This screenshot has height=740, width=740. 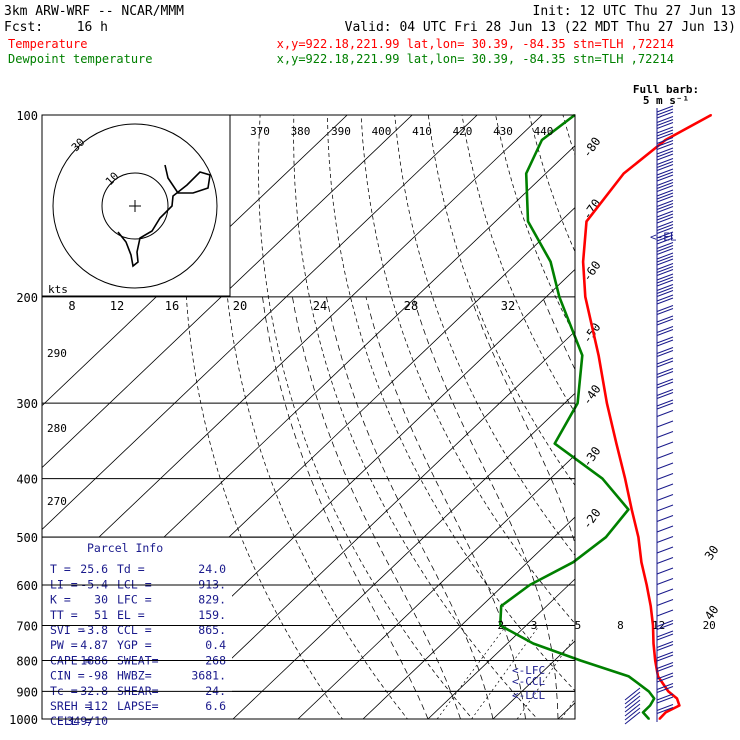 I want to click on parcel-info-key: K =, so click(x=60, y=600).